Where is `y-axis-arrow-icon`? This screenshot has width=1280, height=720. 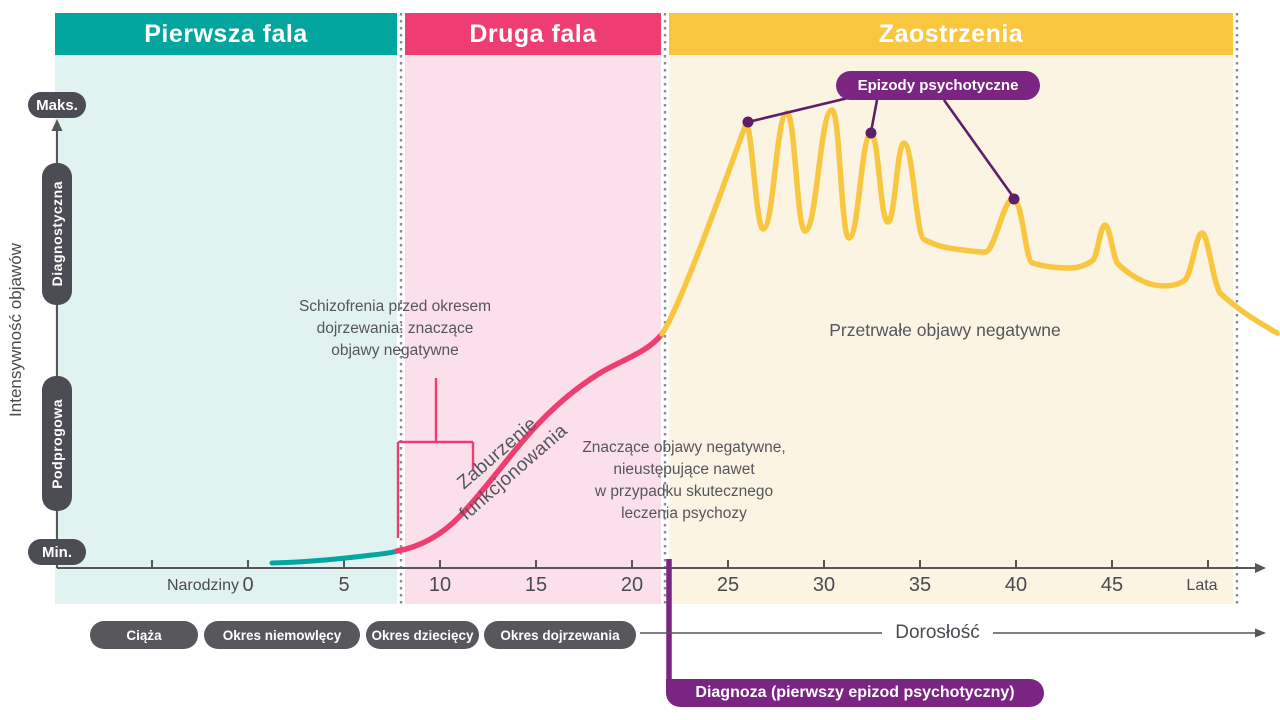 y-axis-arrow-icon is located at coordinates (57, 125).